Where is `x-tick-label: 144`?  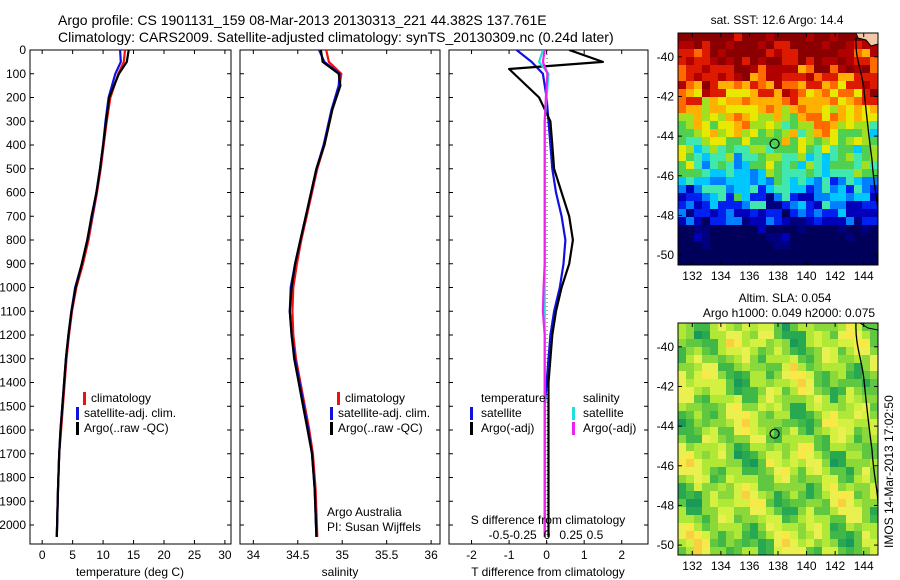
x-tick-label: 144 is located at coordinates (864, 276).